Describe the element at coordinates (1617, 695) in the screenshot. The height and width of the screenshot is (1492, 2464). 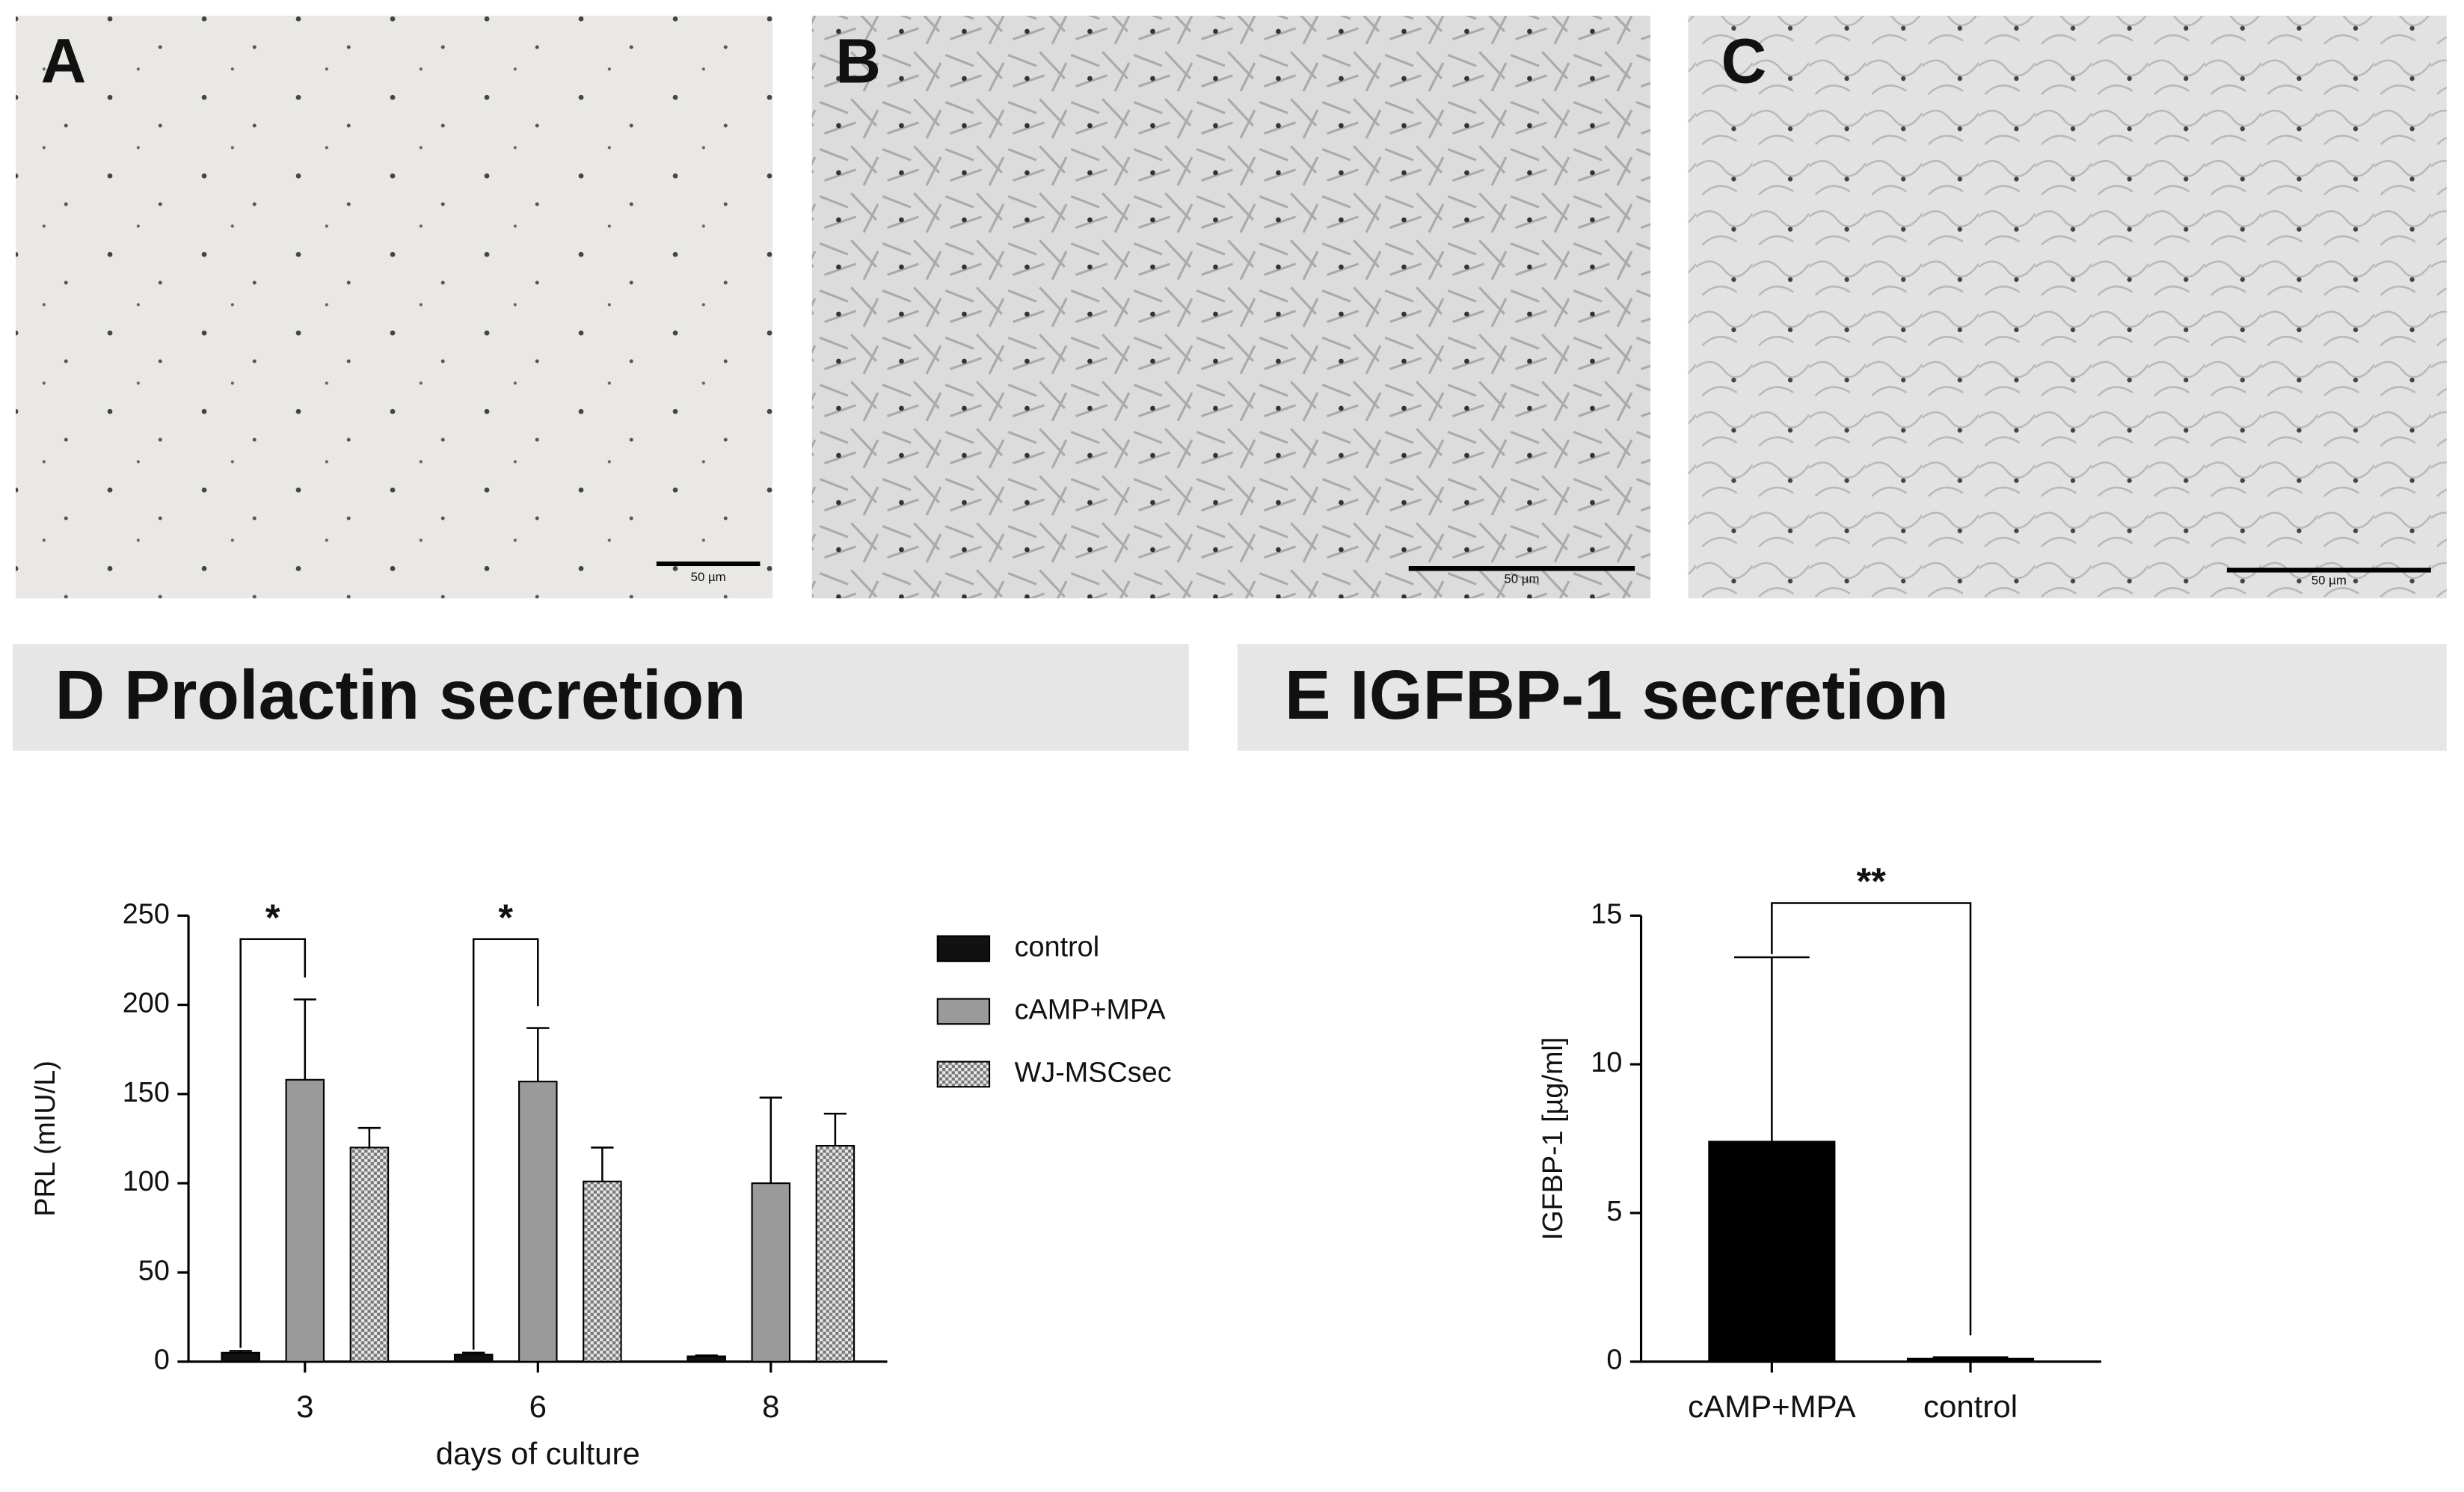
I see `chart-title: E IGFBP-1 secretion` at that location.